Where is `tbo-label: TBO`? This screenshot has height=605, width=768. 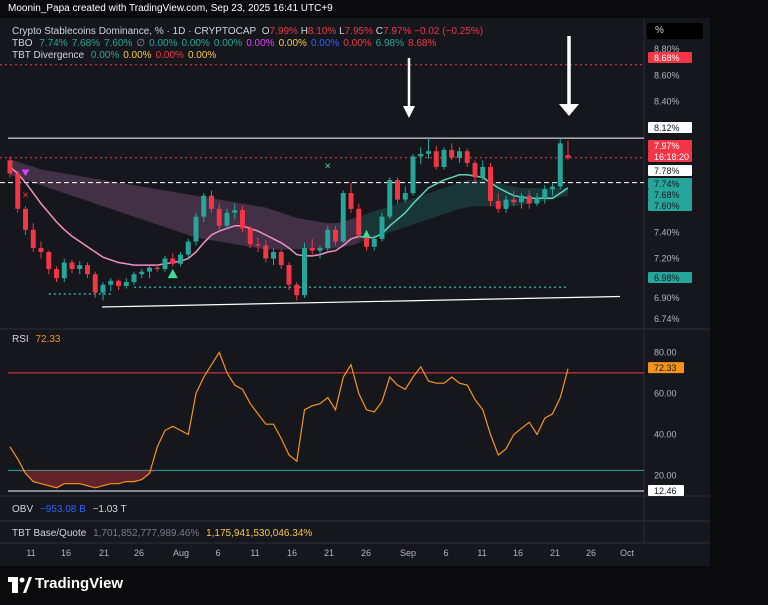 tbo-label: TBO is located at coordinates (22, 43).